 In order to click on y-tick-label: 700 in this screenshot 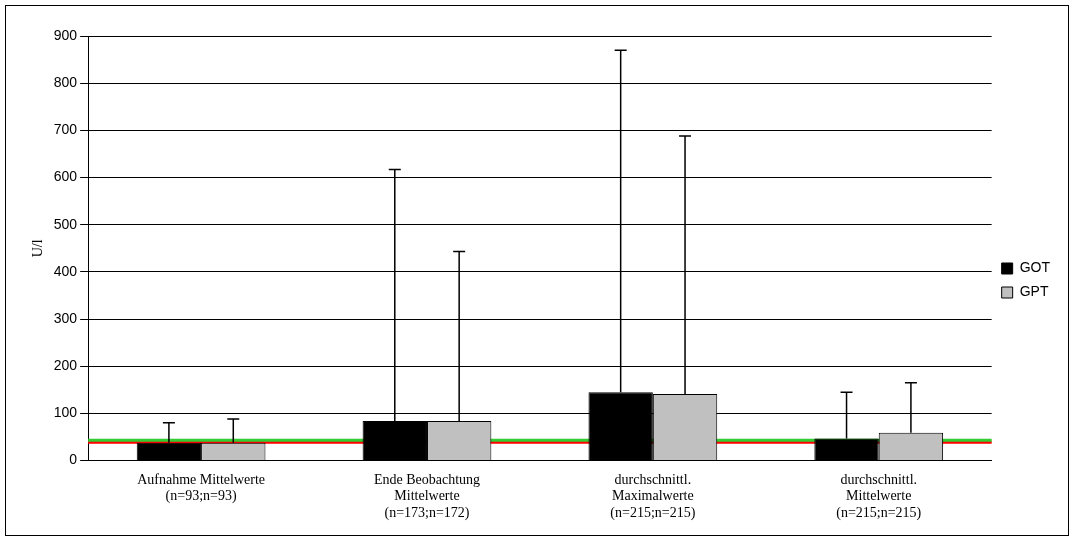, I will do `click(65, 129)`.